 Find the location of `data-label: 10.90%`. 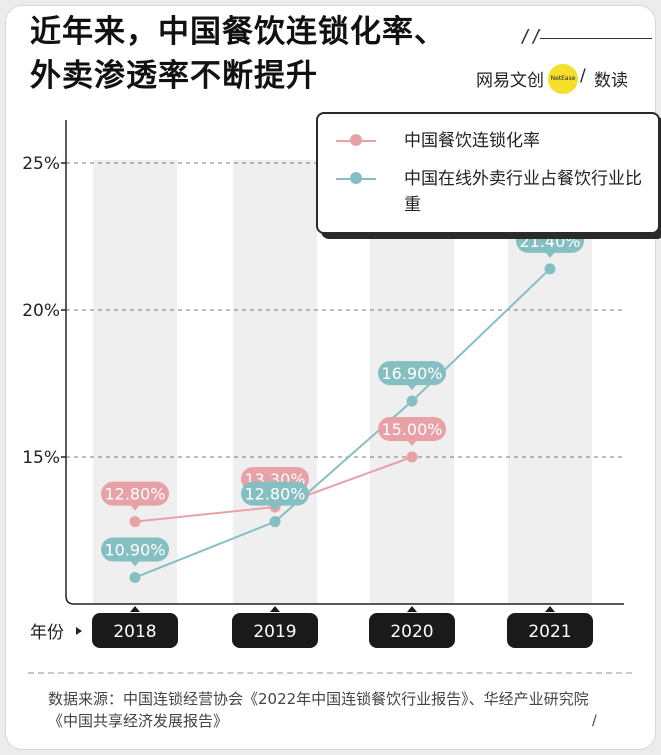

data-label: 10.90% is located at coordinates (134, 550).